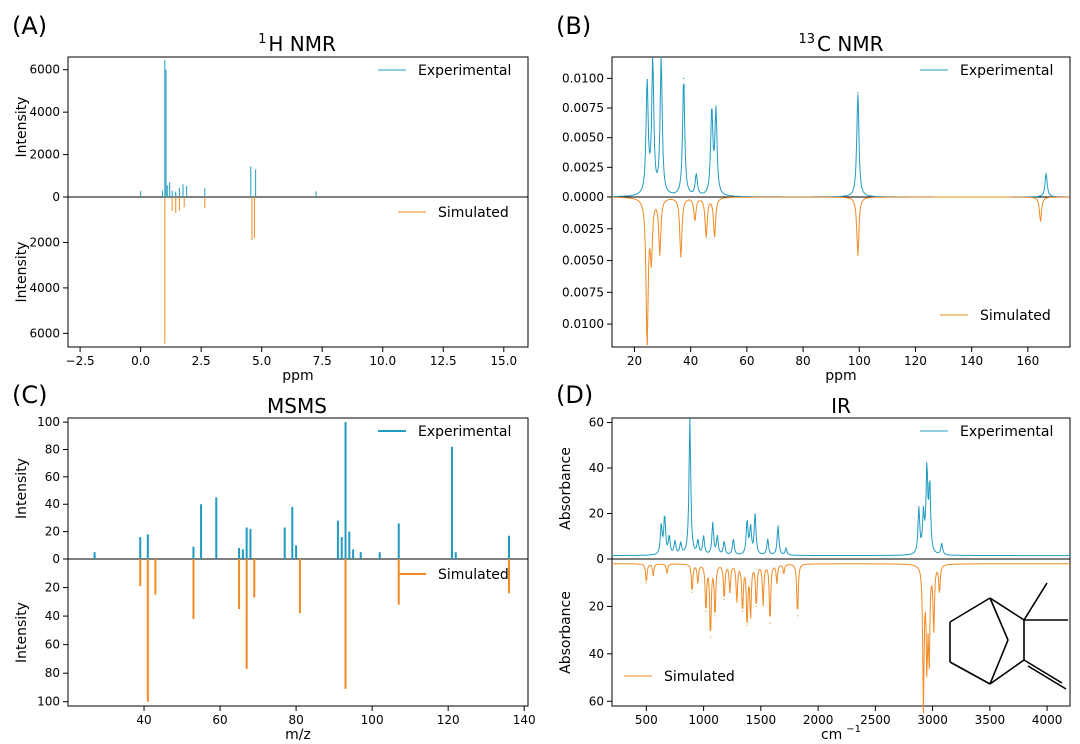 Image resolution: width=1080 pixels, height=744 pixels. What do you see at coordinates (29, 395) in the screenshot?
I see `panel-label-c: (C)` at bounding box center [29, 395].